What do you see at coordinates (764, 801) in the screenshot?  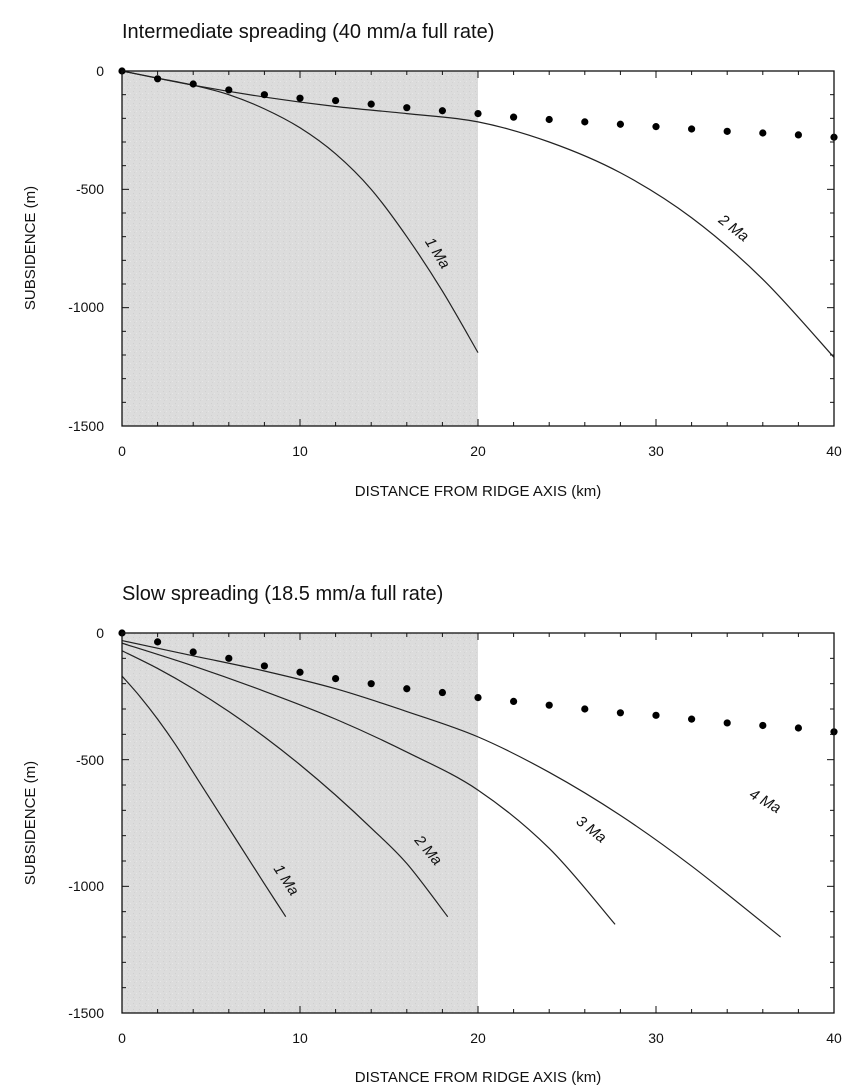 I see `curve-label: 4 Ma` at bounding box center [764, 801].